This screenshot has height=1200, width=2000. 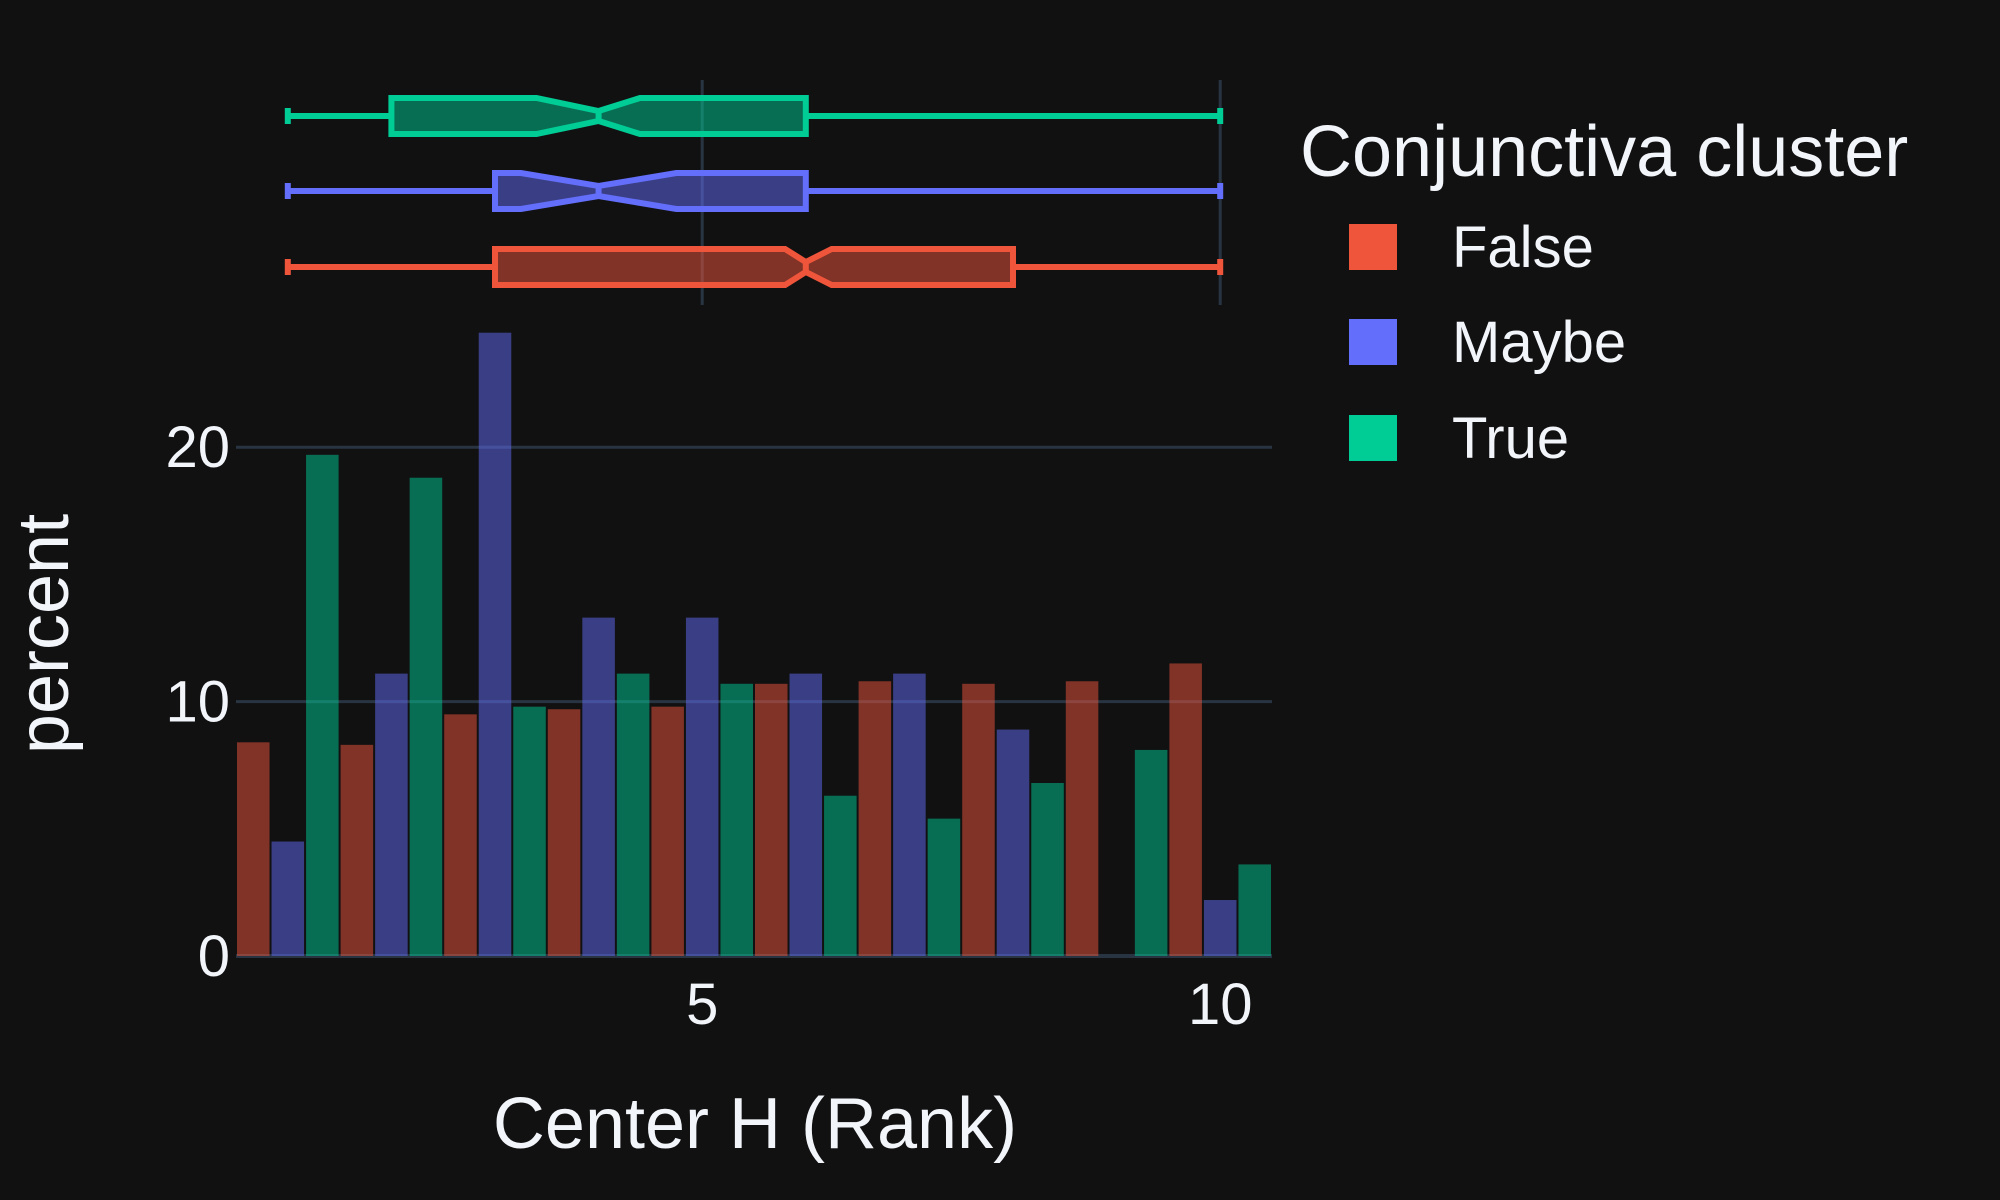 What do you see at coordinates (197, 447) in the screenshot?
I see `y-tick-label: 20` at bounding box center [197, 447].